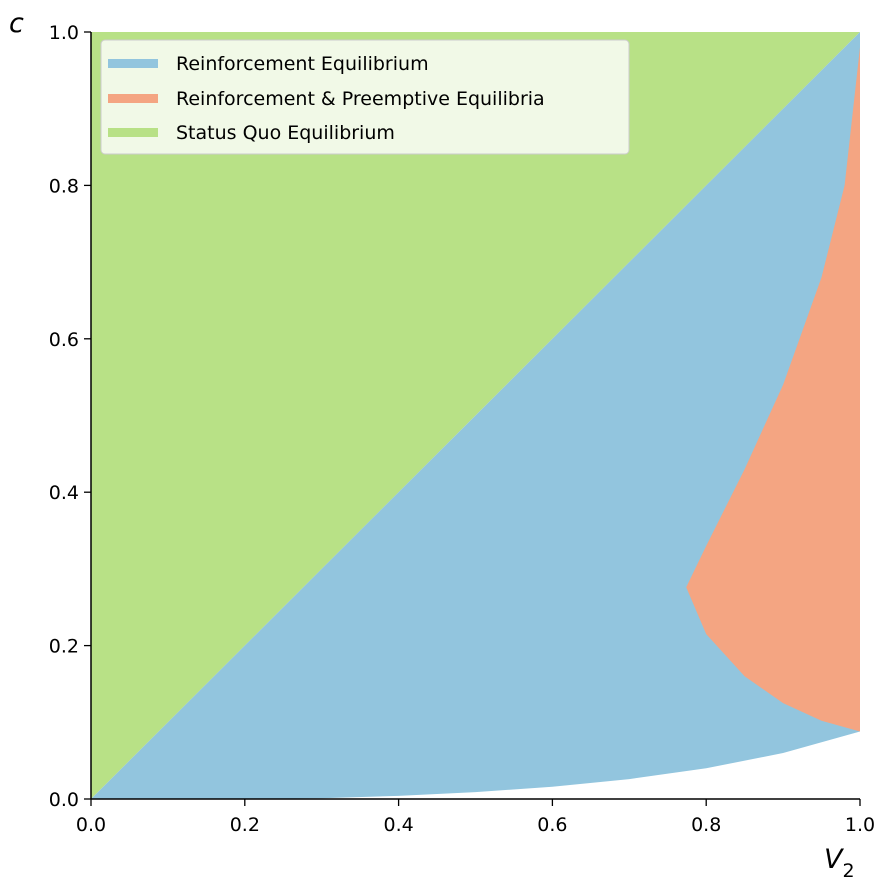  I want to click on x-ticks: 0.0 0.2 0.4 0.6 0.8 1.0, so click(475, 817).